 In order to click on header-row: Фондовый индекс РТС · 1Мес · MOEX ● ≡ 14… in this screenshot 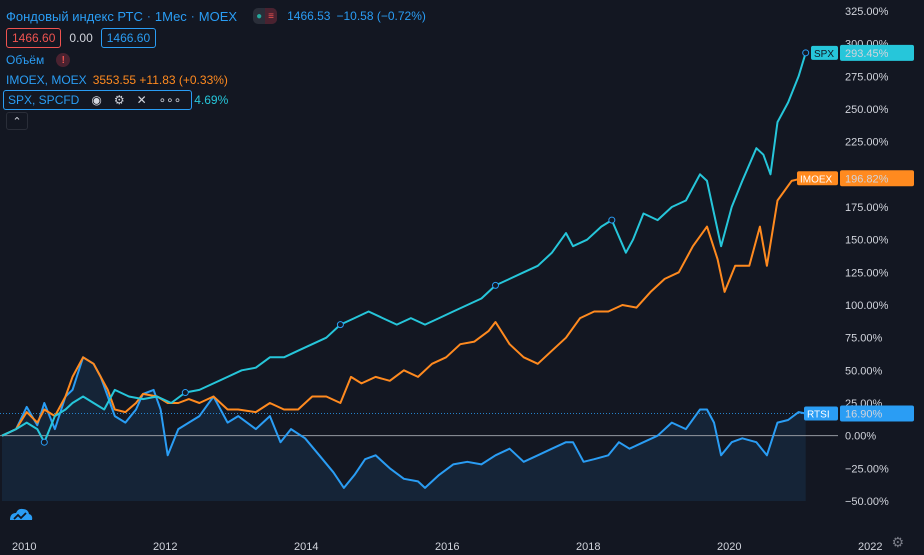, I will do `click(216, 16)`.